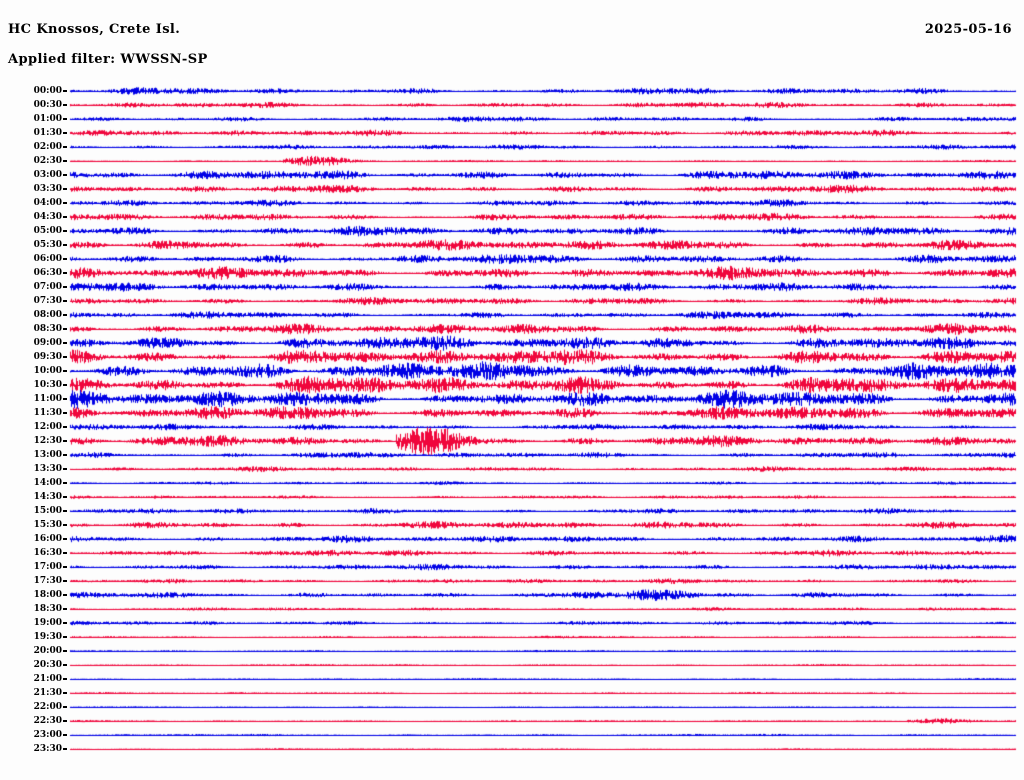 The height and width of the screenshot is (780, 1024). What do you see at coordinates (47, 651) in the screenshot?
I see `row-time-label: 20:00` at bounding box center [47, 651].